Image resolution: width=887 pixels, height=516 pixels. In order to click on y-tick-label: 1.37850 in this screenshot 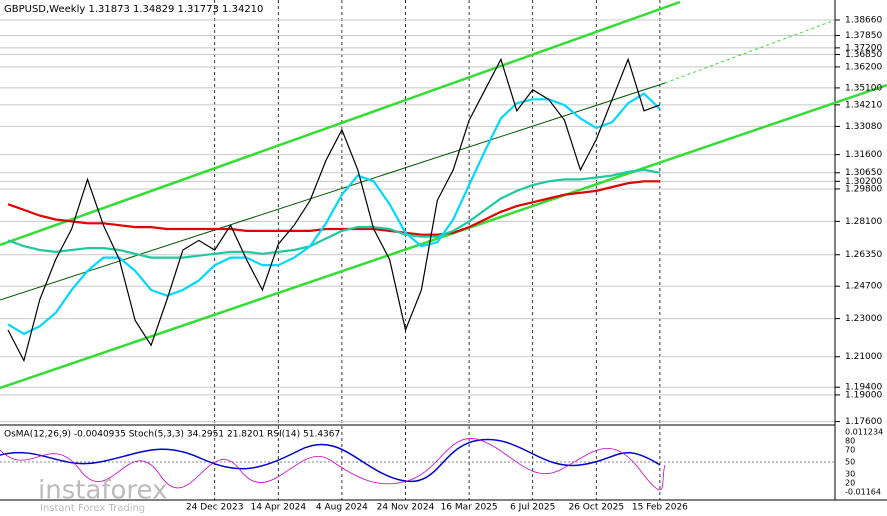, I will do `click(863, 36)`.